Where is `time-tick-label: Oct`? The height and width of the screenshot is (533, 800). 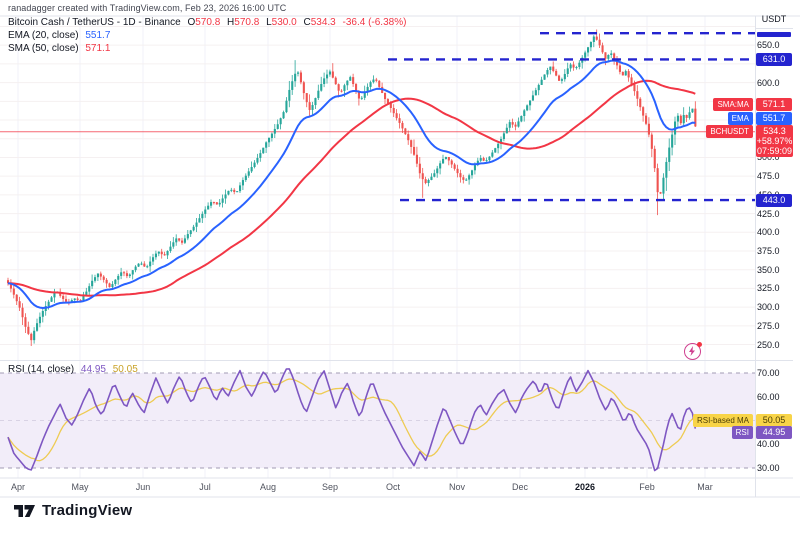
time-tick-label: Oct is located at coordinates (392, 487).